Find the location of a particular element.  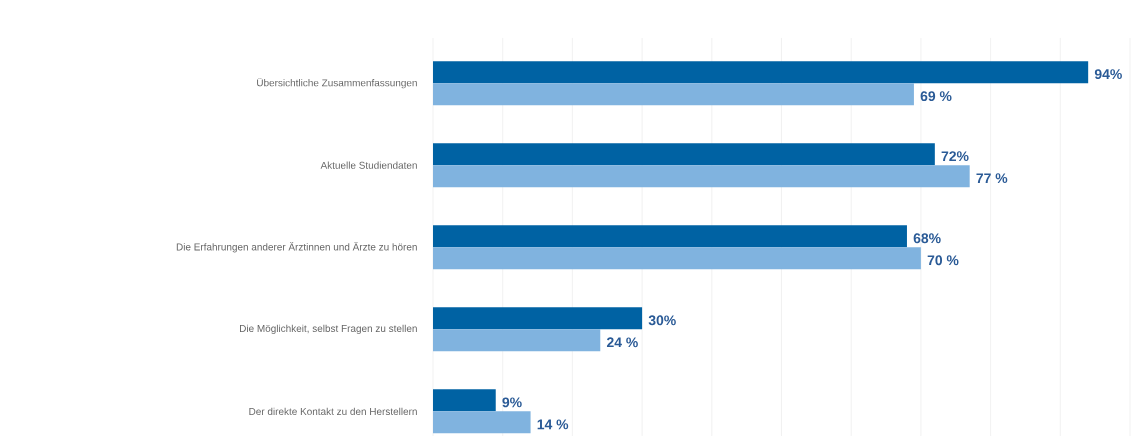

data-label: 68% is located at coordinates (927, 238).